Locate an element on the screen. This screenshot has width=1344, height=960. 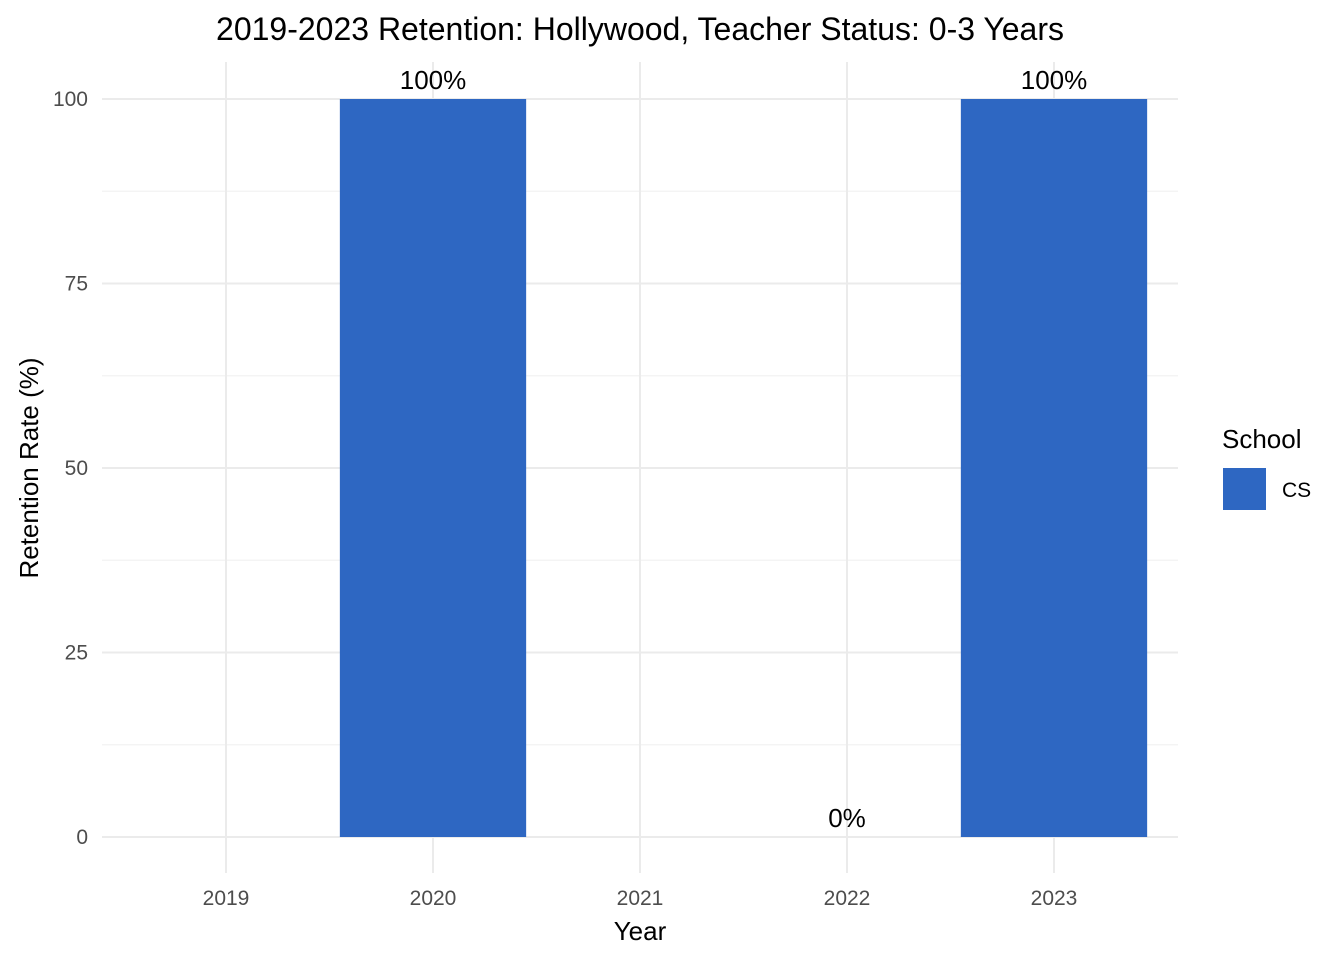
data-label-2022: 0% is located at coordinates (847, 818).